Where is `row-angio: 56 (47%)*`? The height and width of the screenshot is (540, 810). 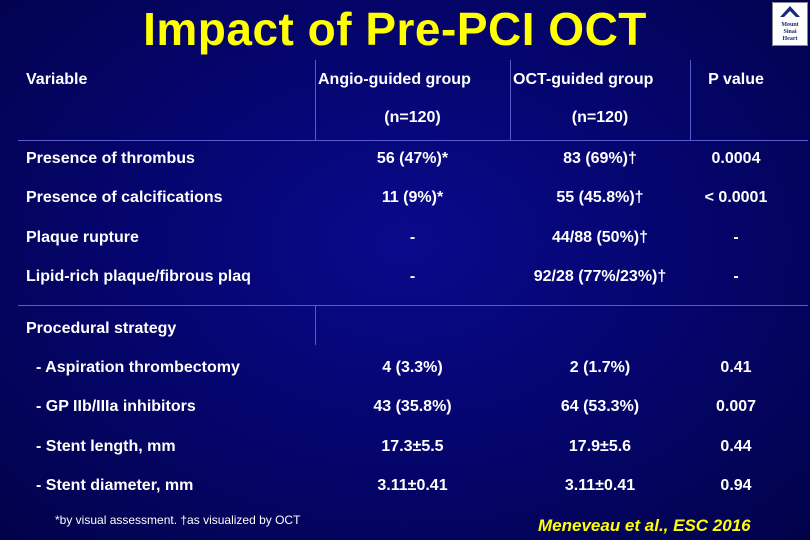 row-angio: 56 (47%)* is located at coordinates (412, 158).